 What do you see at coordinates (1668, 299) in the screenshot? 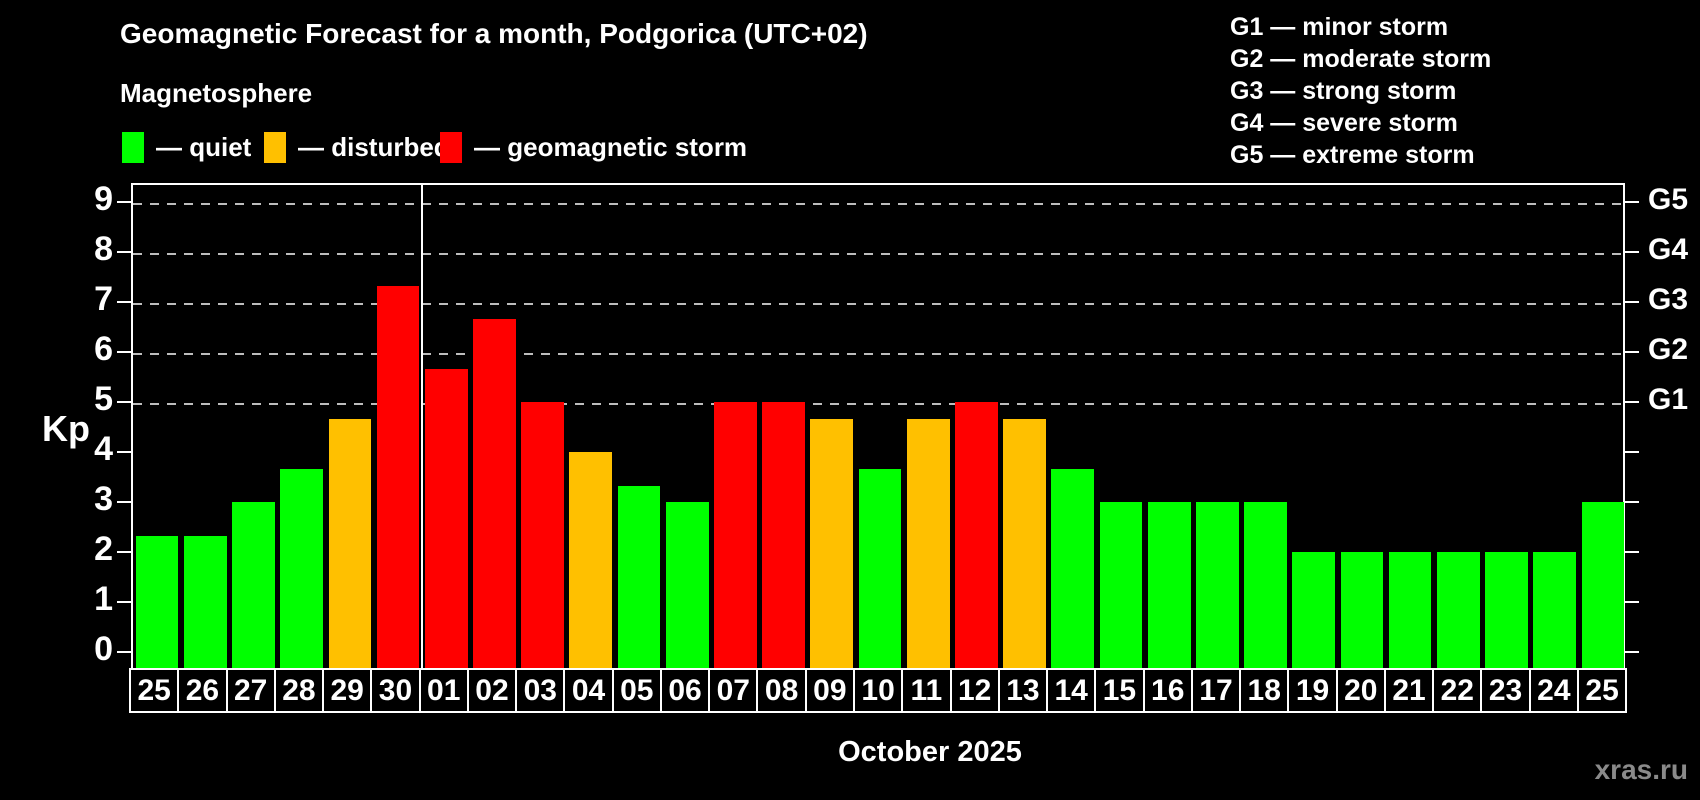
I see `right-axis-label-G3: G3` at bounding box center [1668, 299].